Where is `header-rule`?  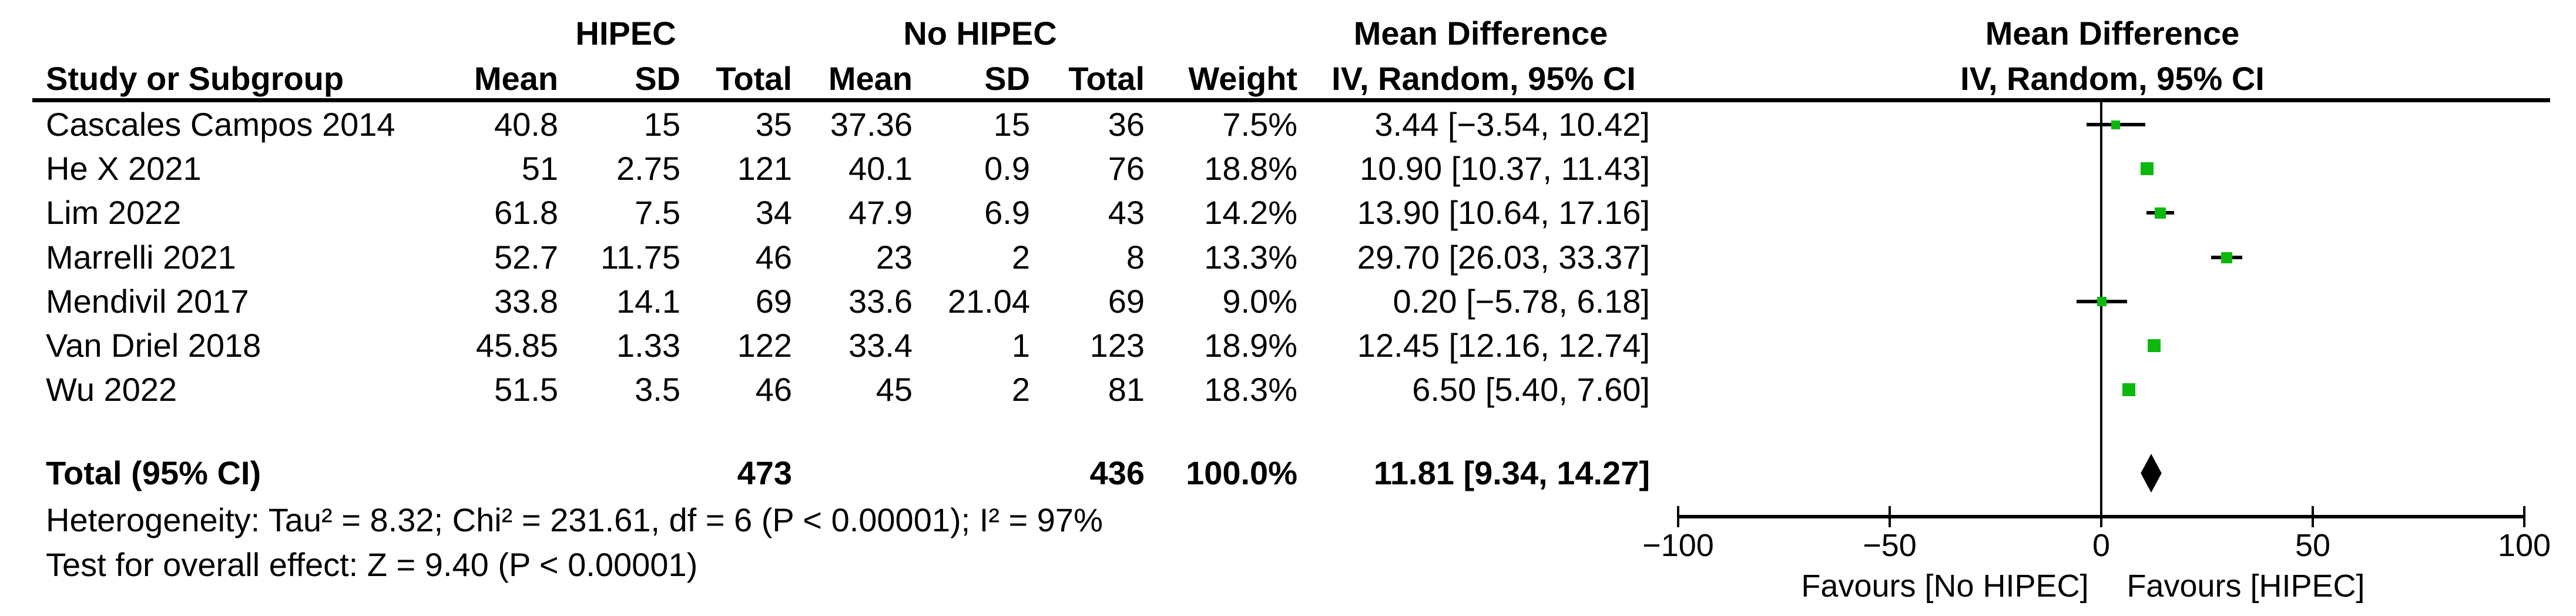 header-rule is located at coordinates (1291, 100).